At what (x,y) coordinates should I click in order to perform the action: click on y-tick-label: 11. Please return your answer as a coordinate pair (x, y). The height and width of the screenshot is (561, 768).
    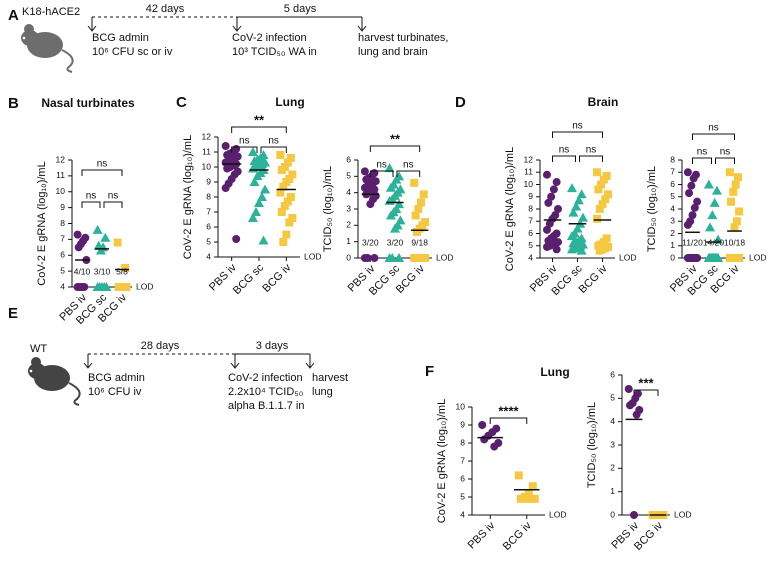
    Looking at the image, I should click on (60, 175).